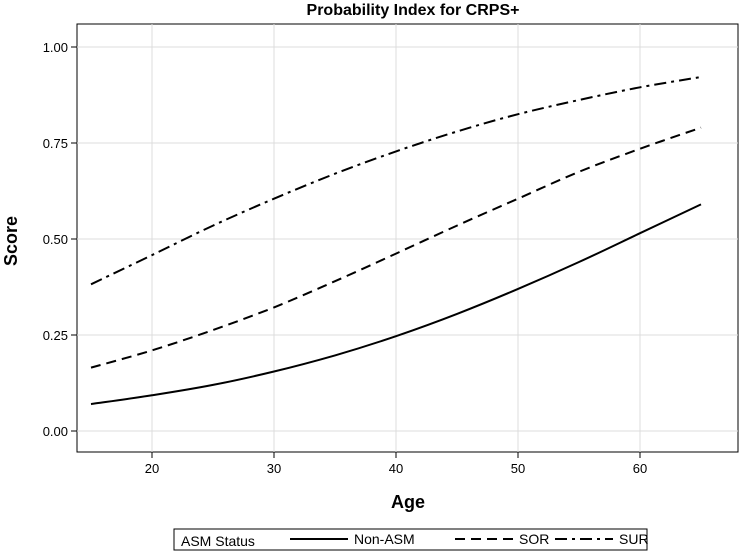 The width and height of the screenshot is (744, 552). I want to click on y-tick-label: 0.25, so click(55, 335).